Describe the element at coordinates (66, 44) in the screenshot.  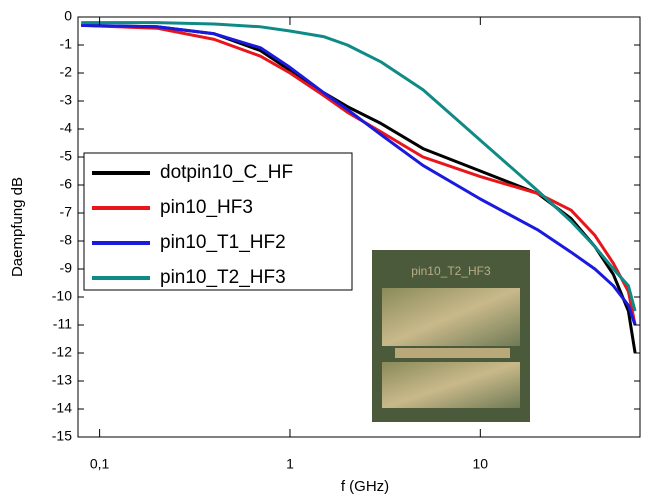
I see `y-tick-label: -1` at that location.